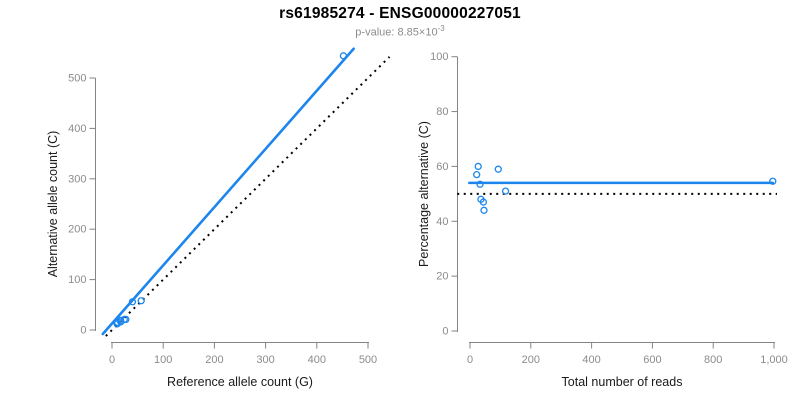 Image resolution: width=800 pixels, height=400 pixels. Describe the element at coordinates (442, 112) in the screenshot. I see `y-tick-label: 80` at that location.